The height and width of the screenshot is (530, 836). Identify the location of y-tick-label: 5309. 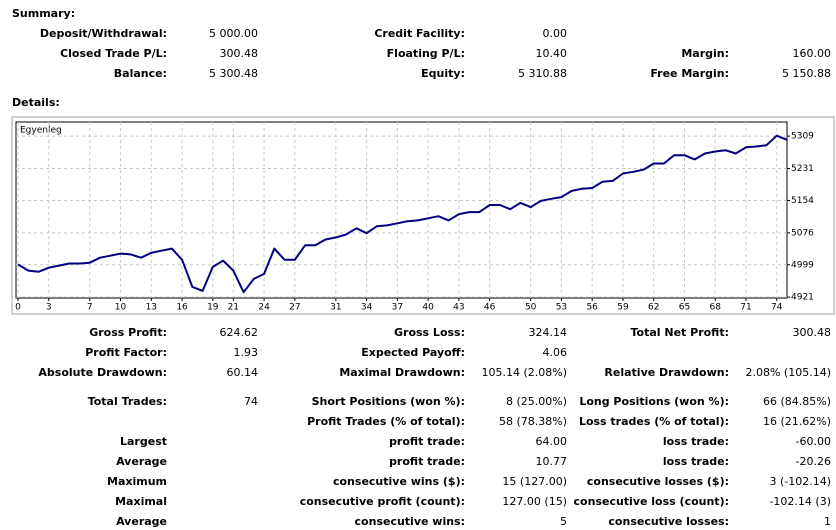
(802, 137).